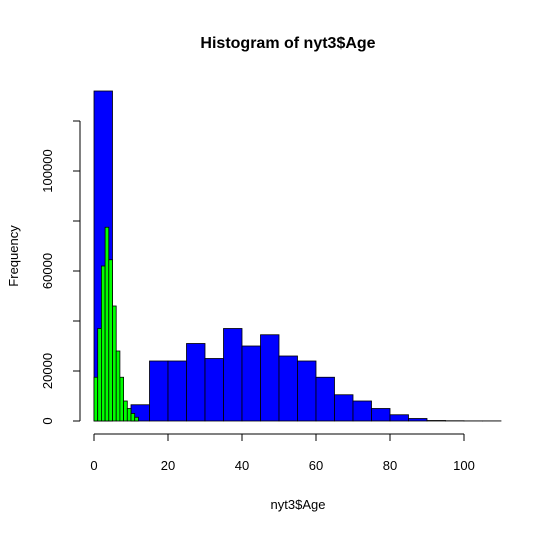  I want to click on x-axis: 0 20 40 60 80 100, so click(282, 453).